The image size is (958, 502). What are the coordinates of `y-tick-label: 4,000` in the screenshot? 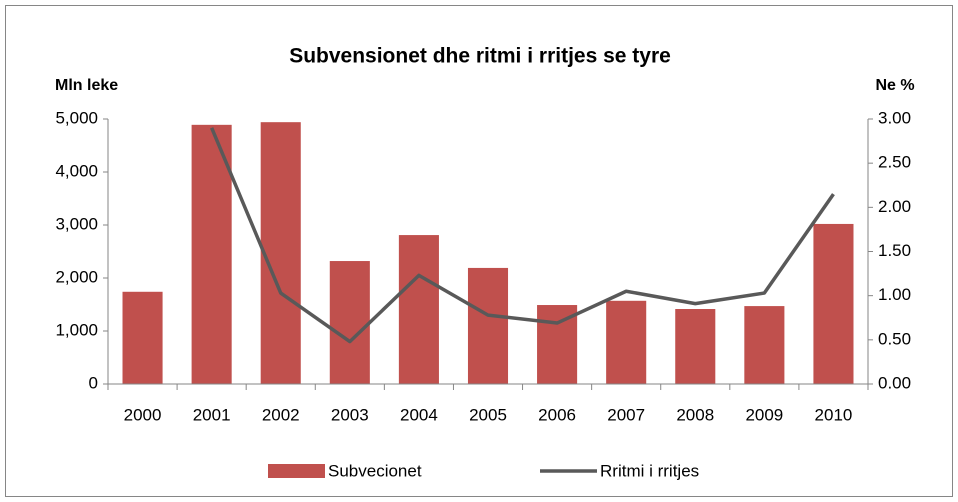 It's located at (76, 170).